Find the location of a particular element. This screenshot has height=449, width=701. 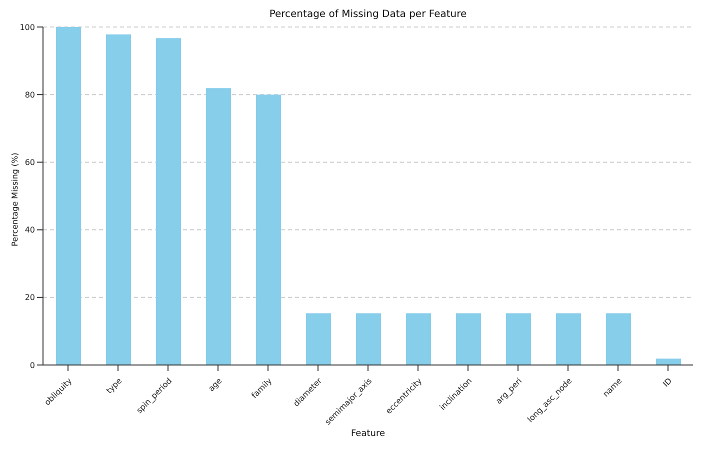

y-tick-label: 80 is located at coordinates (29, 95).